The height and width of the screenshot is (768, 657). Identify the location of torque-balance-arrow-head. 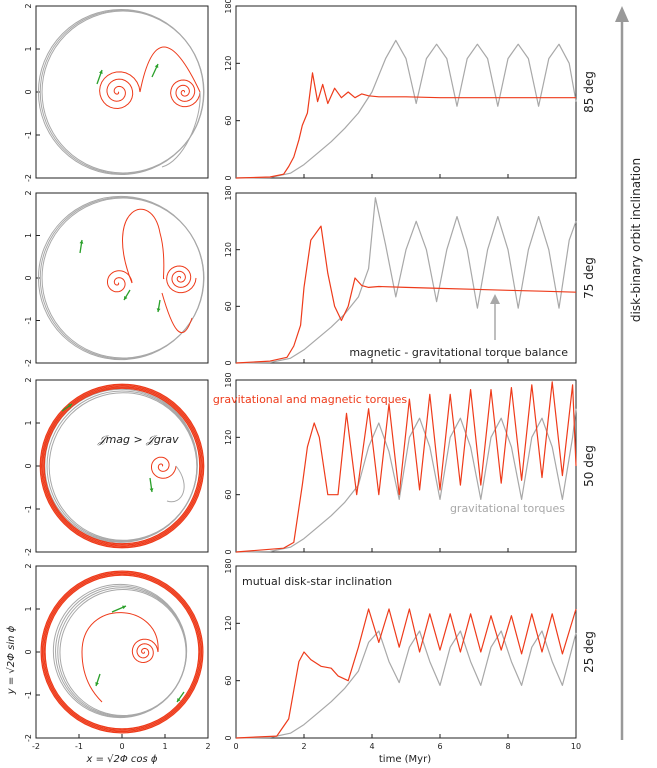
(495, 299).